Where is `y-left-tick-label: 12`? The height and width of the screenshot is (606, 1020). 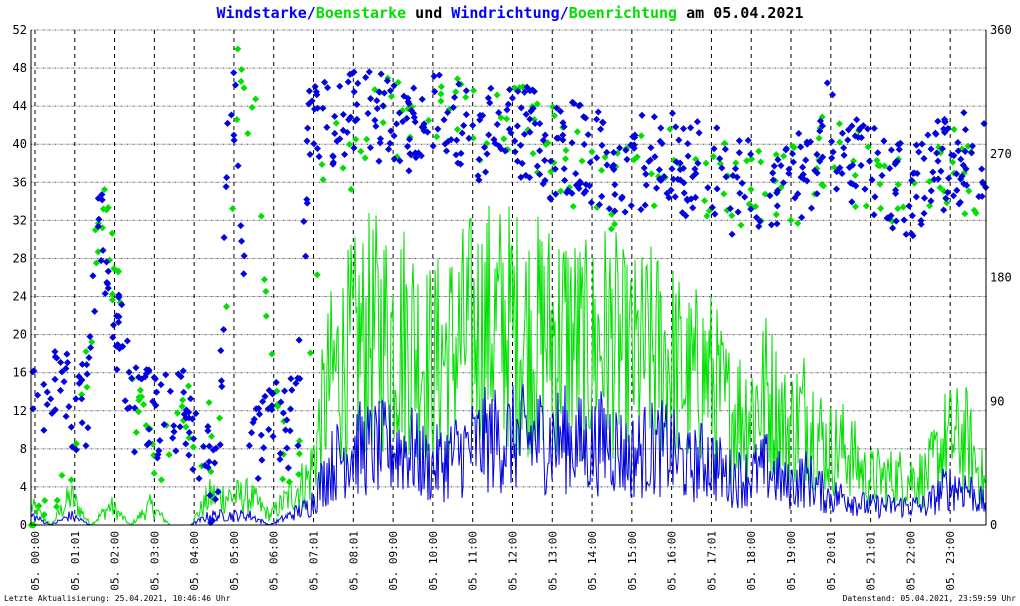
y-left-tick-label: 12 is located at coordinates (20, 411).